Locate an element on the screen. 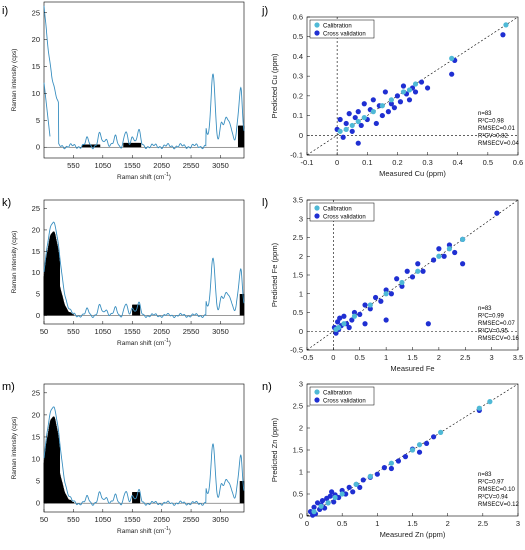 Image resolution: width=525 pixels, height=550 pixels. y-tick-label: 1.5 is located at coordinates (298, 275).